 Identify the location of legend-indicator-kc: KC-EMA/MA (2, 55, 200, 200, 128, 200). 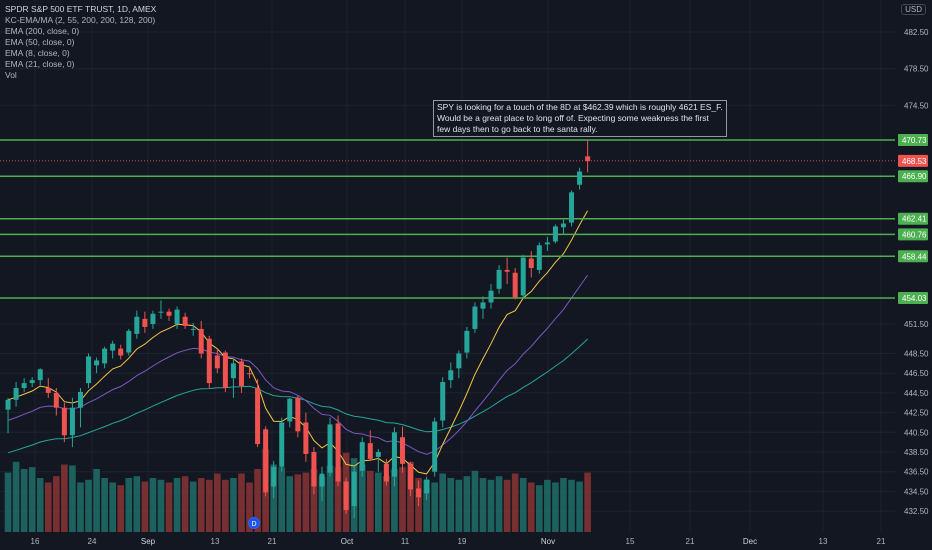
(80, 20).